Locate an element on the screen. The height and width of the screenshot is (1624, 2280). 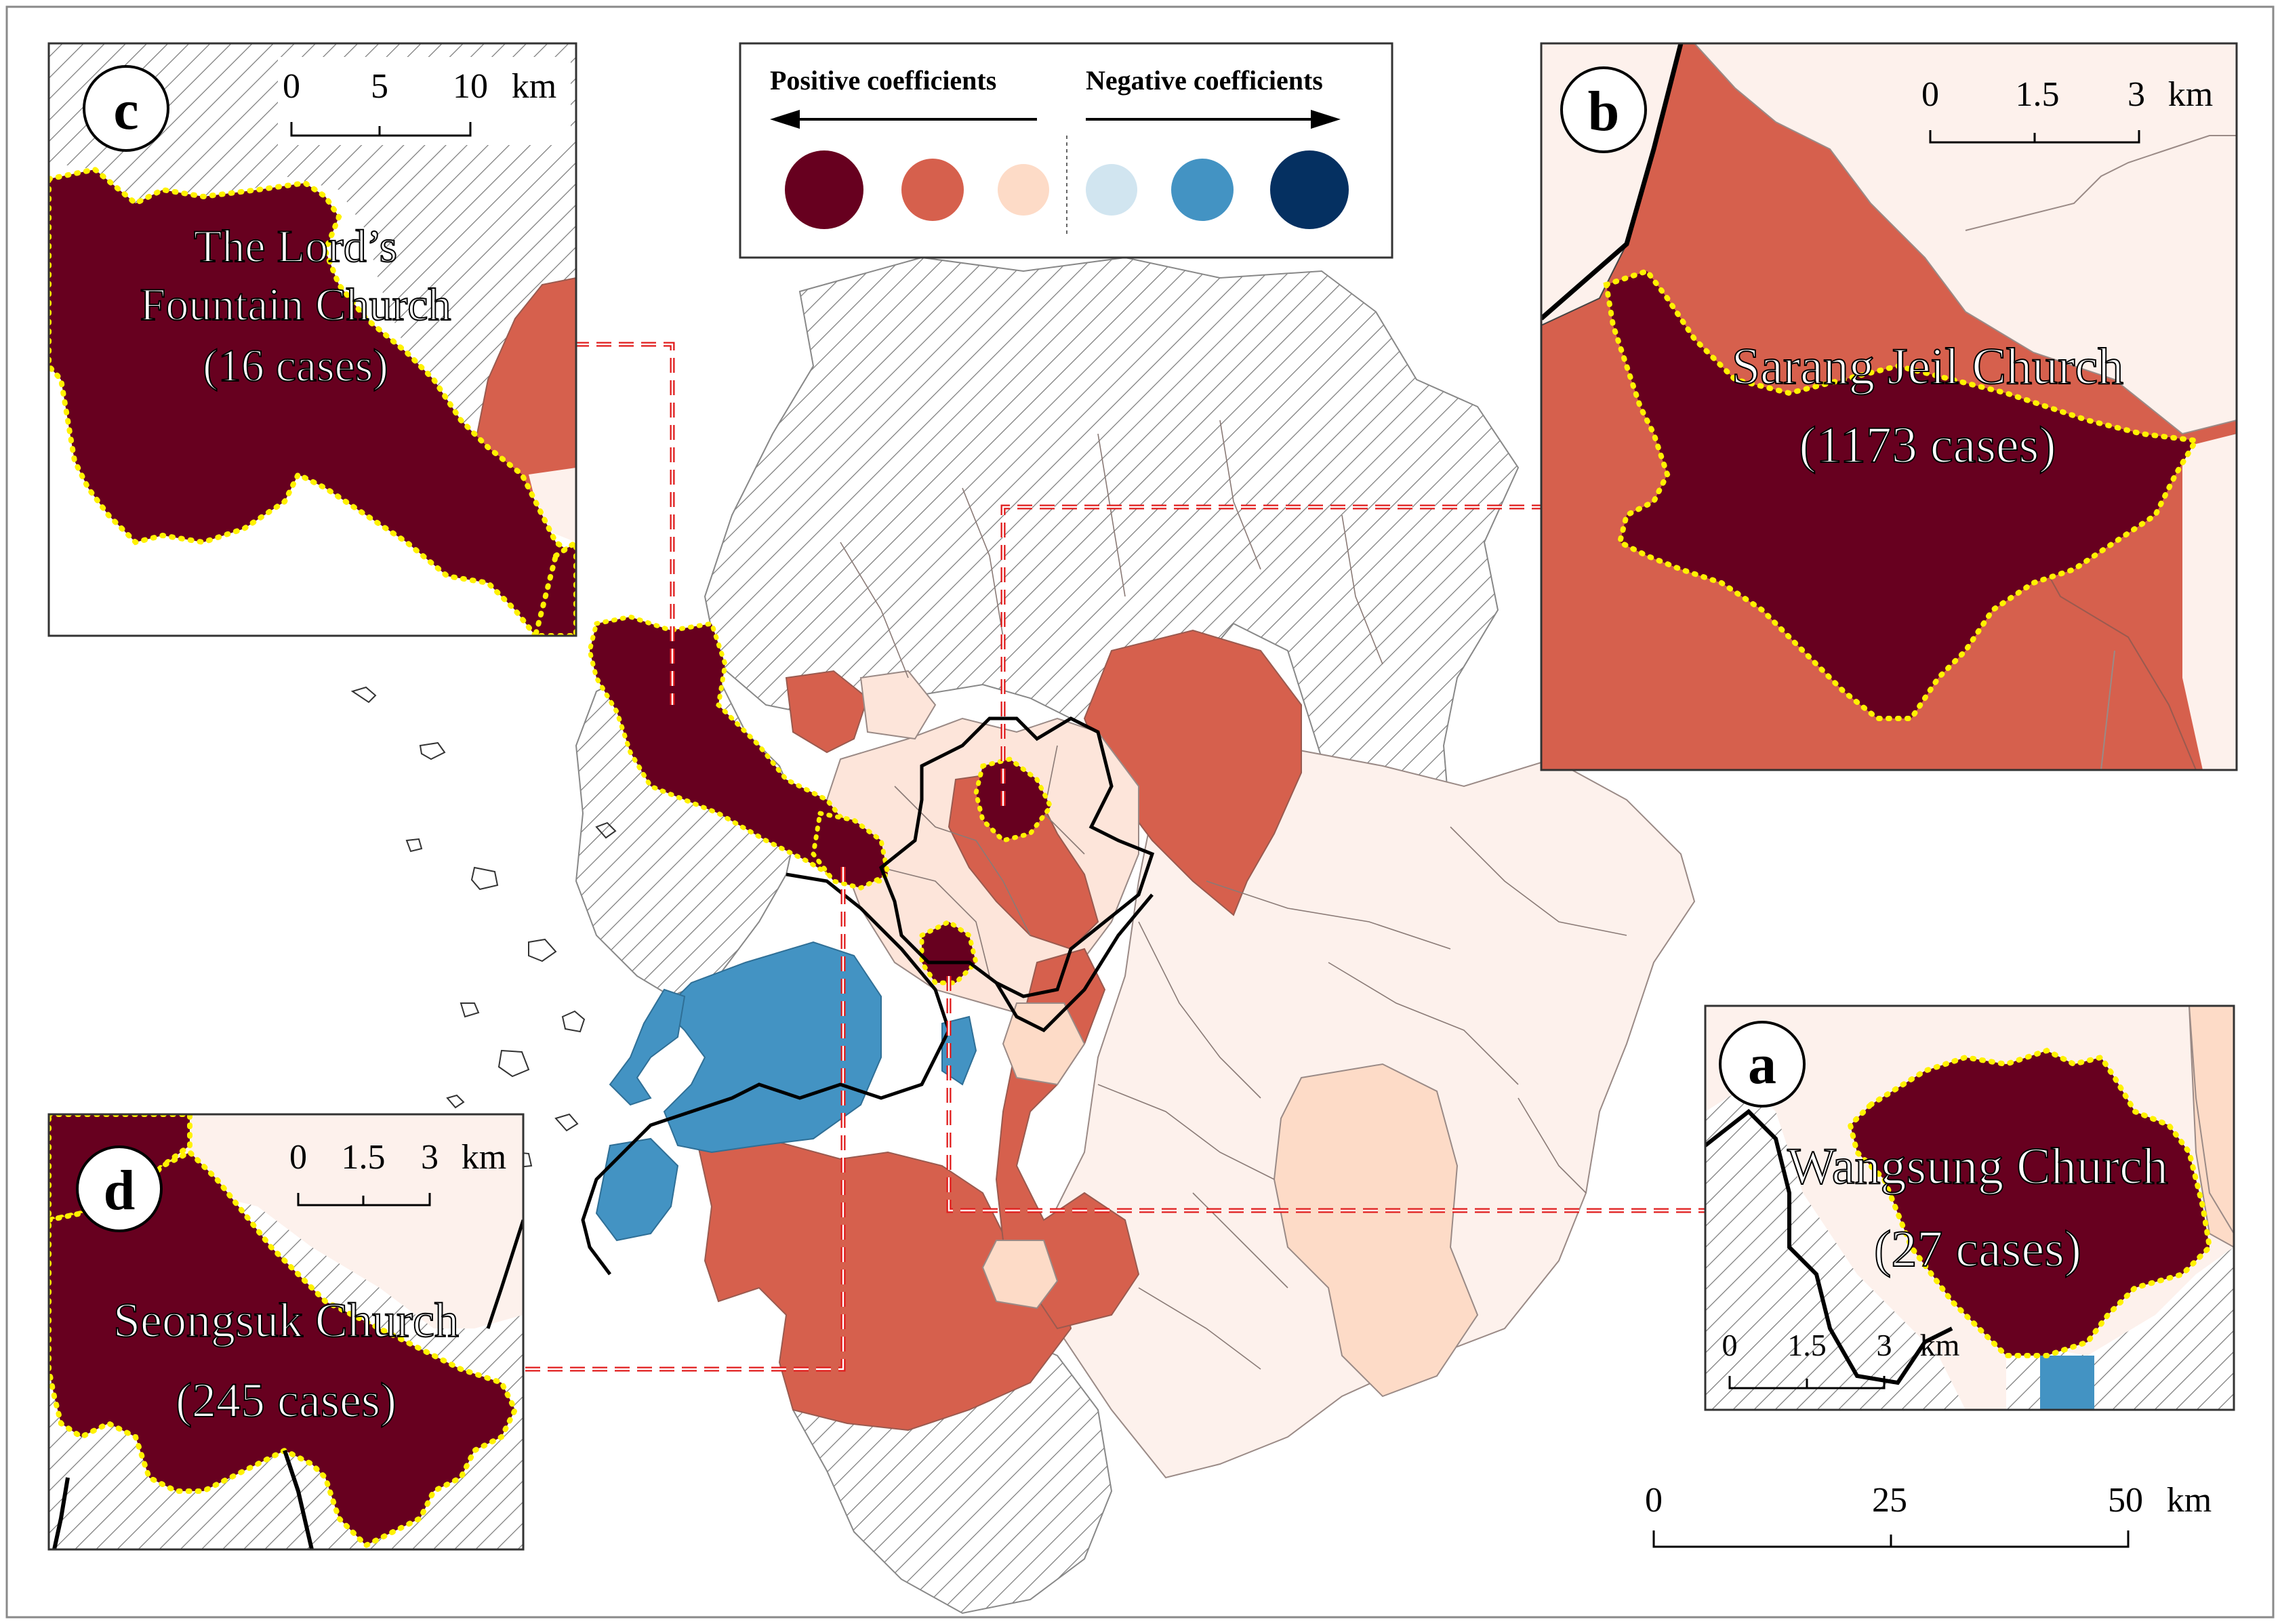
inset-a: a Wangsung Church (27 cases) 0 1.5 3 km is located at coordinates (1969, 1207).